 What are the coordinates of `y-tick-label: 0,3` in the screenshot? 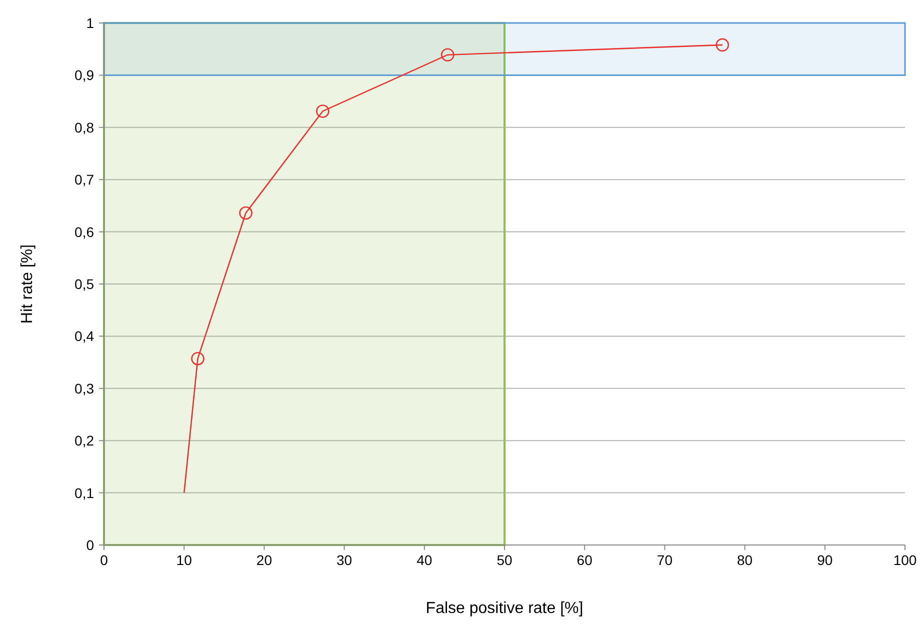 It's located at (84, 388).